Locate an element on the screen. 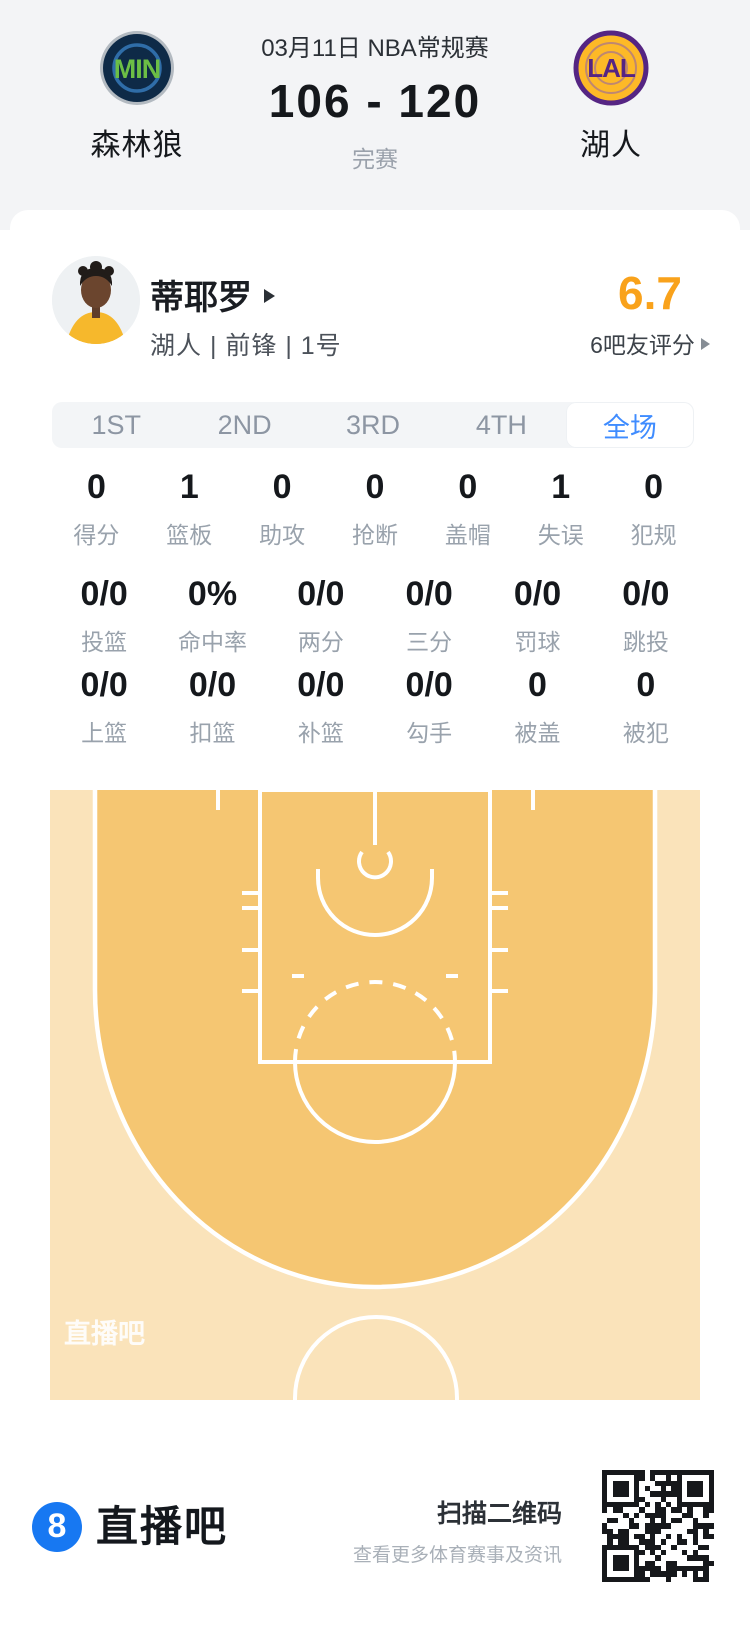 This screenshot has width=750, height=1629. stat-fg-pct: 0% 命中率 is located at coordinates (212, 615).